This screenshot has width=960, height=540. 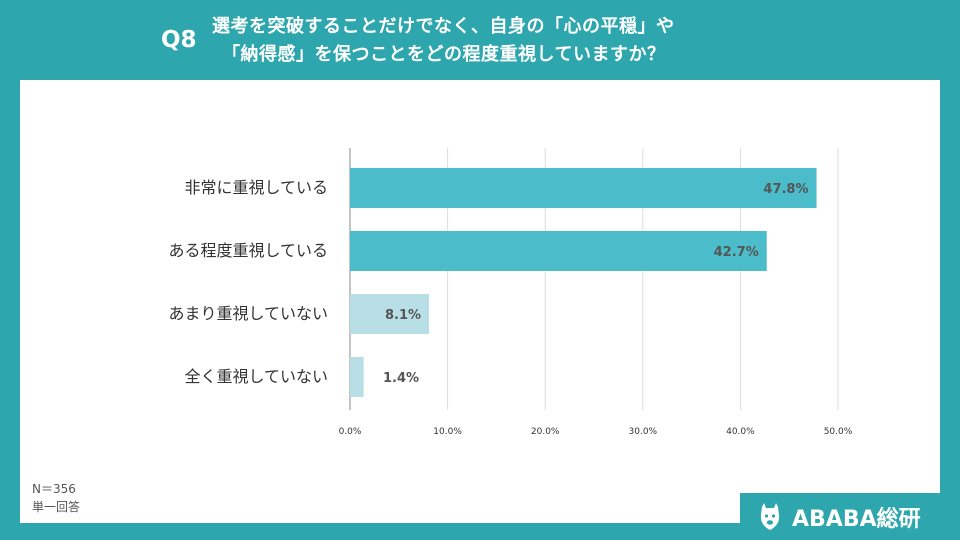 What do you see at coordinates (643, 432) in the screenshot?
I see `x-tick-label: 30.0%` at bounding box center [643, 432].